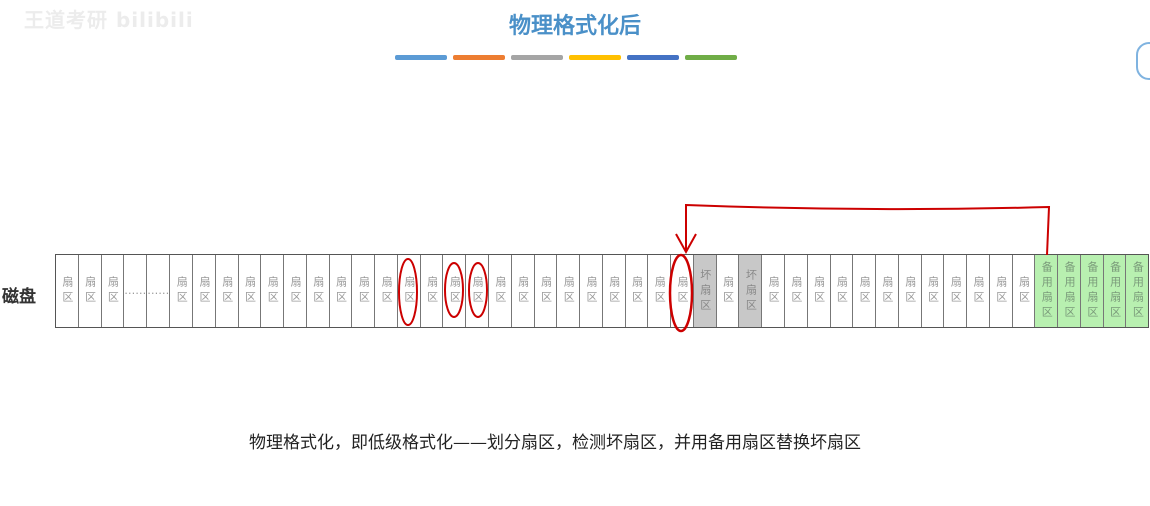  I want to click on watermark: 王道考研 bilibili, so click(109, 20).